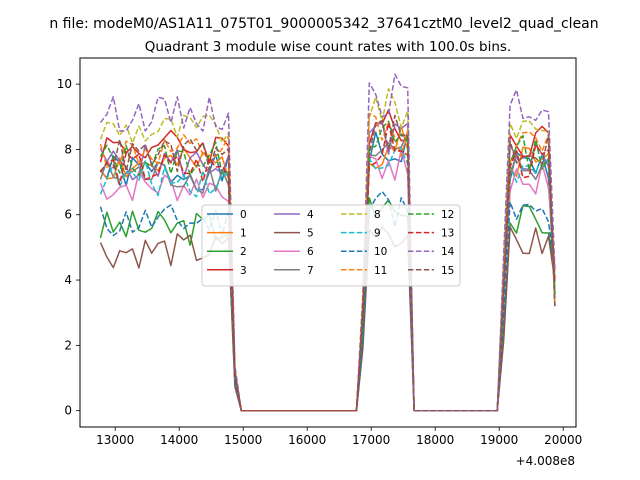  What do you see at coordinates (307, 440) in the screenshot?
I see `x-tick-label-16000: 16000` at bounding box center [307, 440].